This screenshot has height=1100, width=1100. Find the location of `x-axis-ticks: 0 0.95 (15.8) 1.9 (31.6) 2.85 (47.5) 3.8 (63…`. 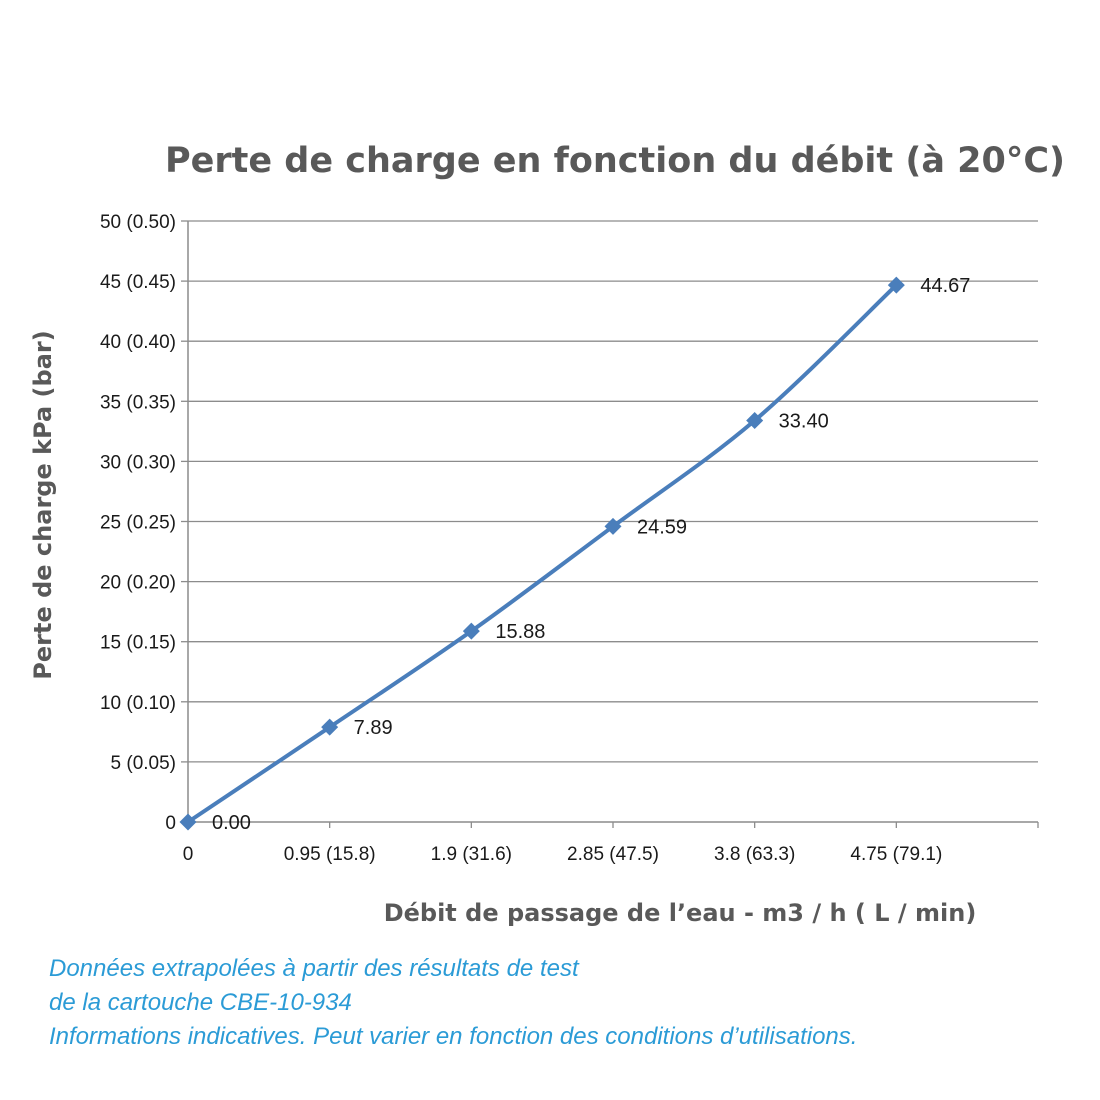

x-axis-ticks: 0 0.95 (15.8) 1.9 (31.6) 2.85 (47.5) 3.8 (63… is located at coordinates (563, 854).